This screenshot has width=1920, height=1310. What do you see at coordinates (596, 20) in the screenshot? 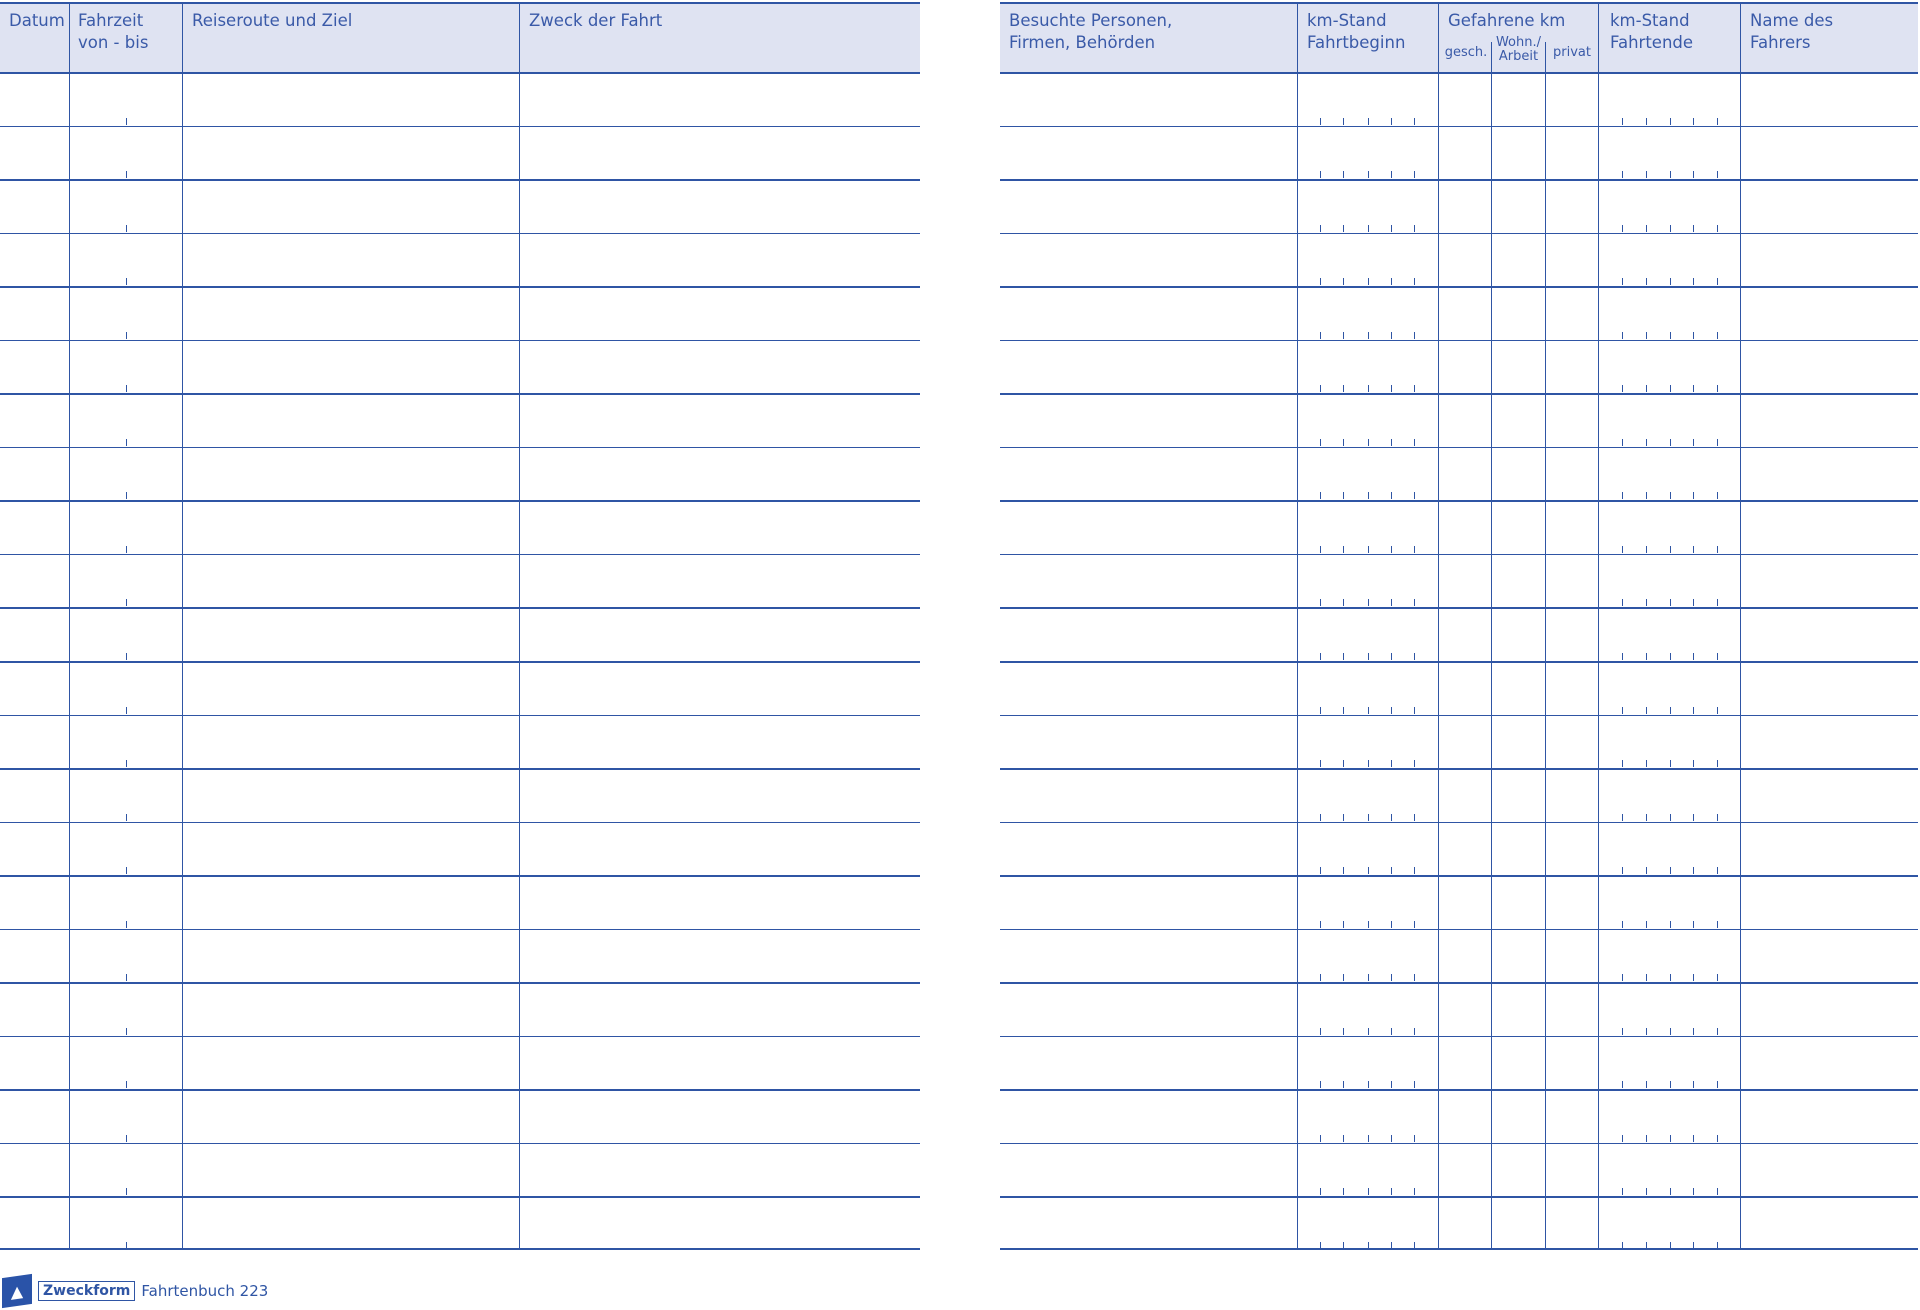
I see `header-zweck: Zweck der Fahrt` at bounding box center [596, 20].